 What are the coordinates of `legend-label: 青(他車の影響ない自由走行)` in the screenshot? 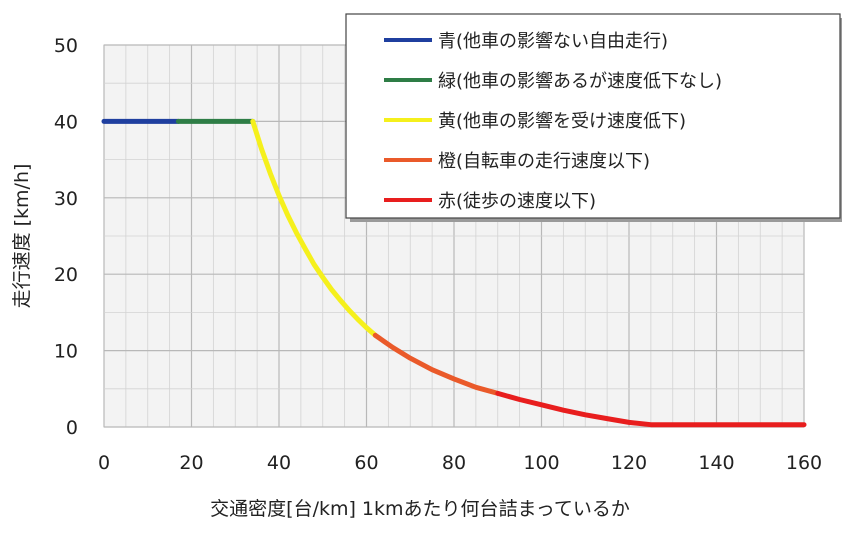 It's located at (553, 41).